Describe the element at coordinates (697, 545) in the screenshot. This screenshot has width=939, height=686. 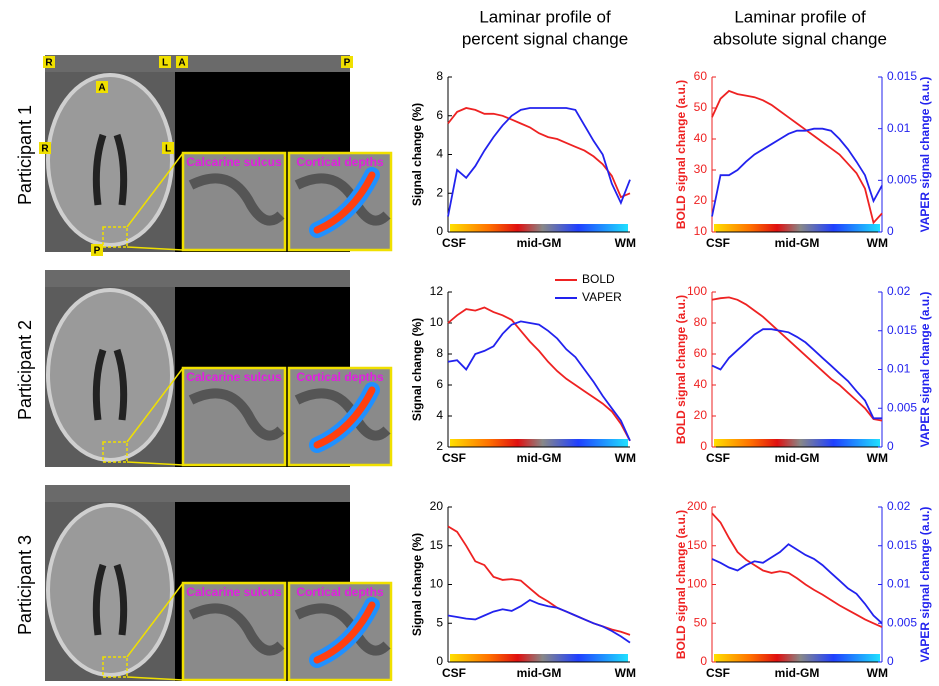
I see `y-tick-label: 150` at that location.